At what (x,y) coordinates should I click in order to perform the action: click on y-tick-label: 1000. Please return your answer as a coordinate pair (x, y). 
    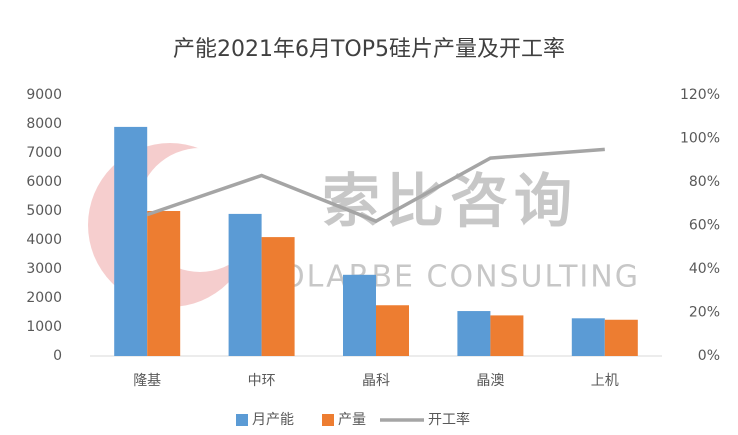
    Looking at the image, I should click on (44, 327).